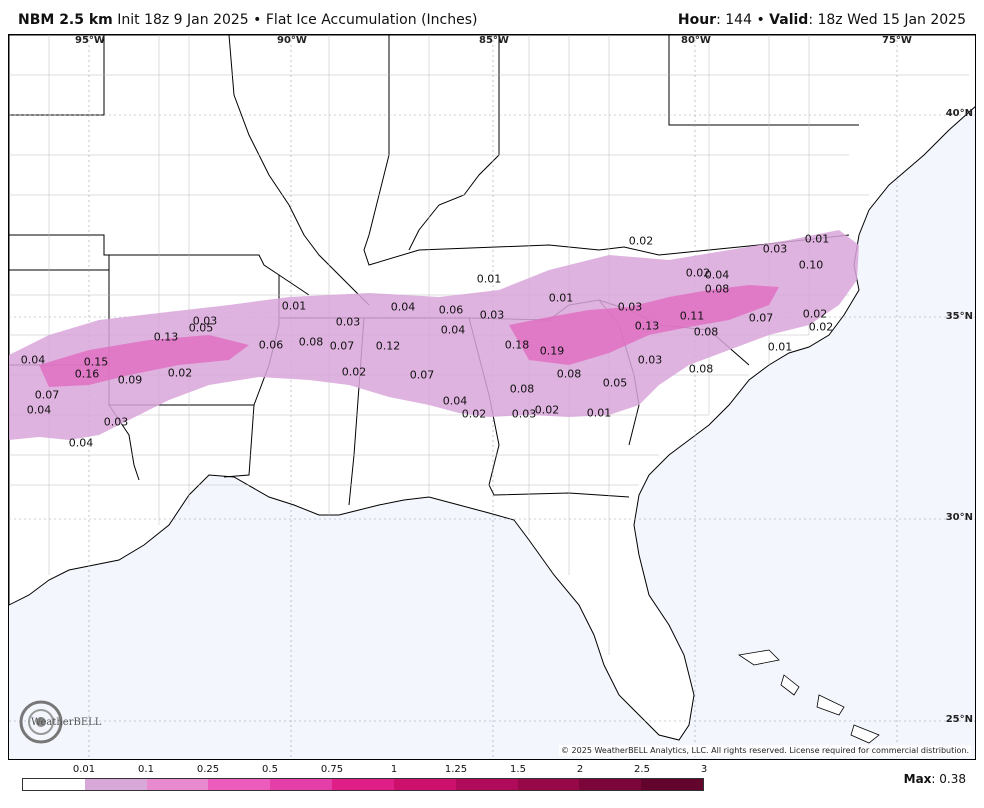 Image resolution: width=984 pixels, height=808 pixels. Describe the element at coordinates (518, 769) in the screenshot. I see `legend-tick-label: 1.5` at that location.